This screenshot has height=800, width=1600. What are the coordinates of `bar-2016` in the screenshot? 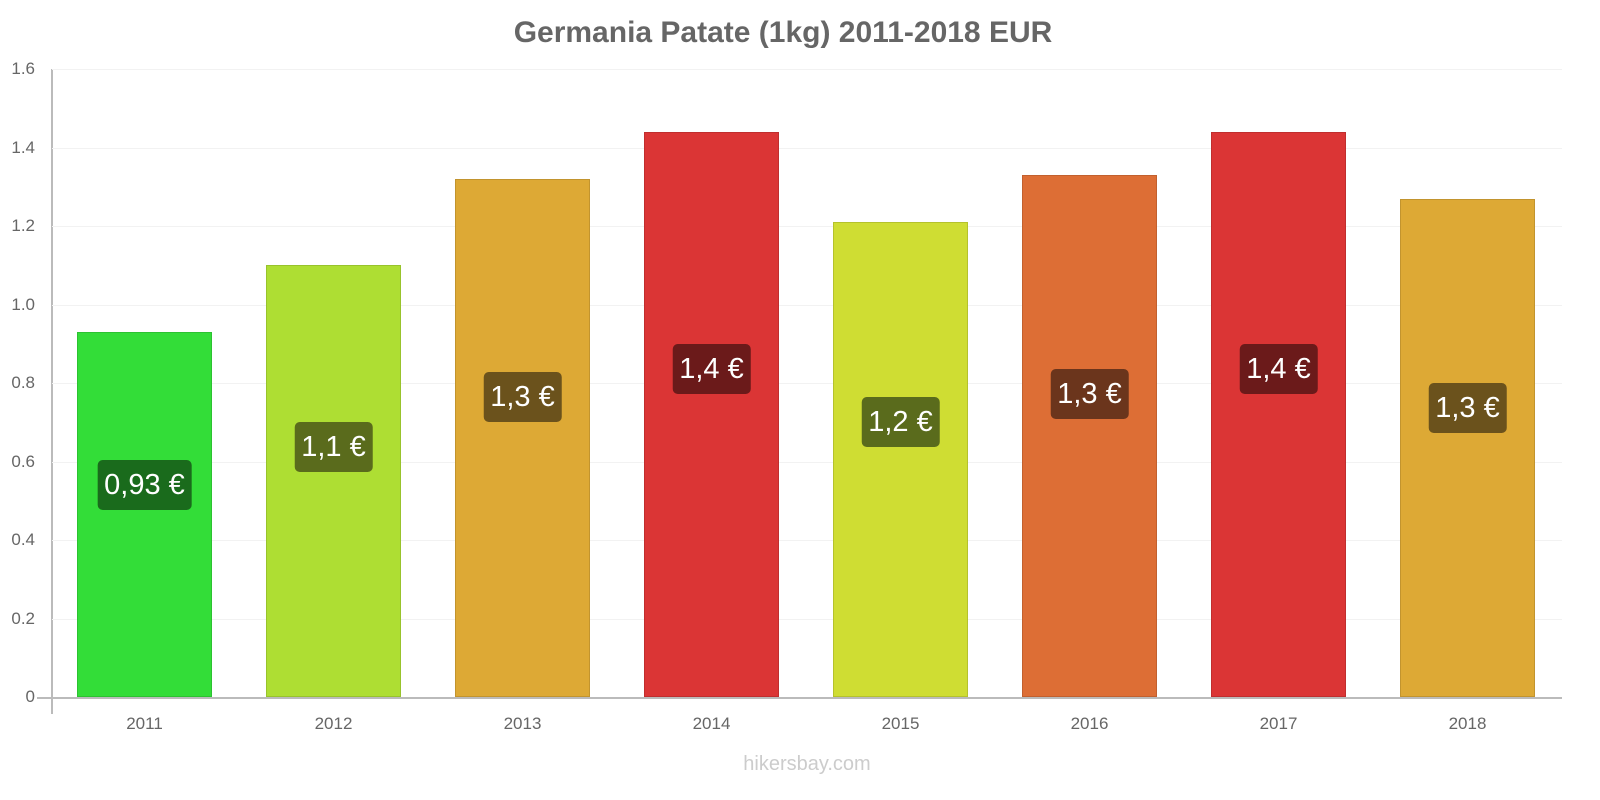 It's located at (1089, 435).